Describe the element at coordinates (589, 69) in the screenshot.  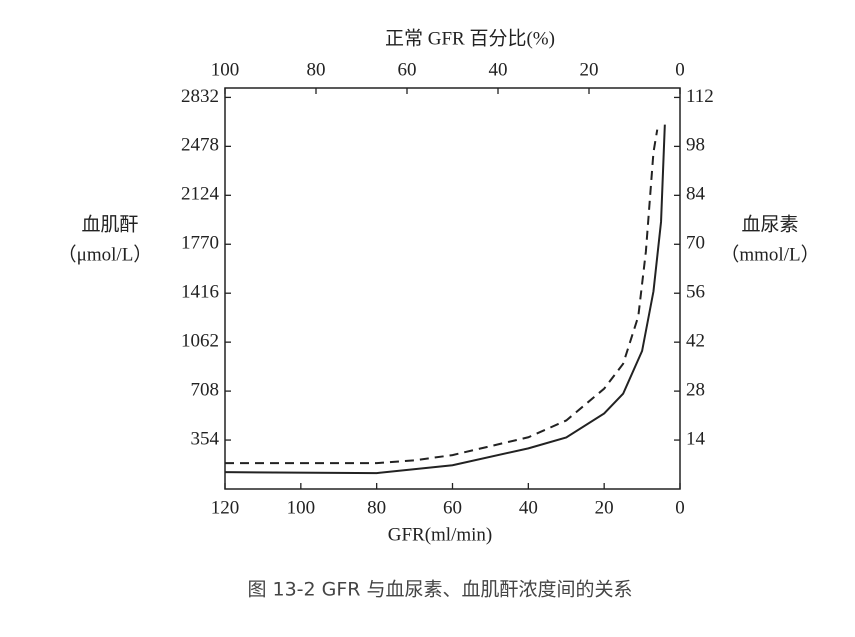
I see `x2-tick-label: 20` at that location.